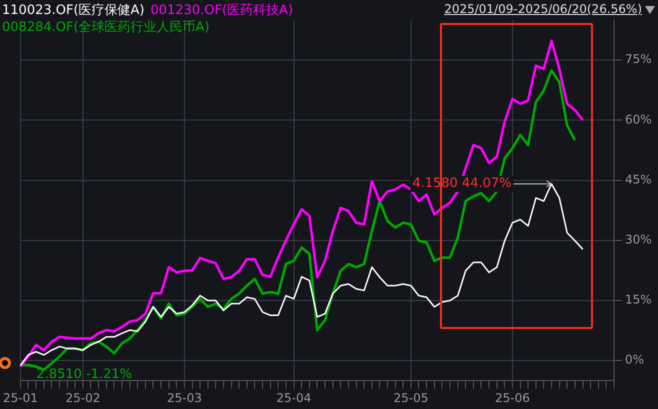 The height and width of the screenshot is (409, 658). What do you see at coordinates (634, 359) in the screenshot?
I see `y-tick-label: 0%` at bounding box center [634, 359].